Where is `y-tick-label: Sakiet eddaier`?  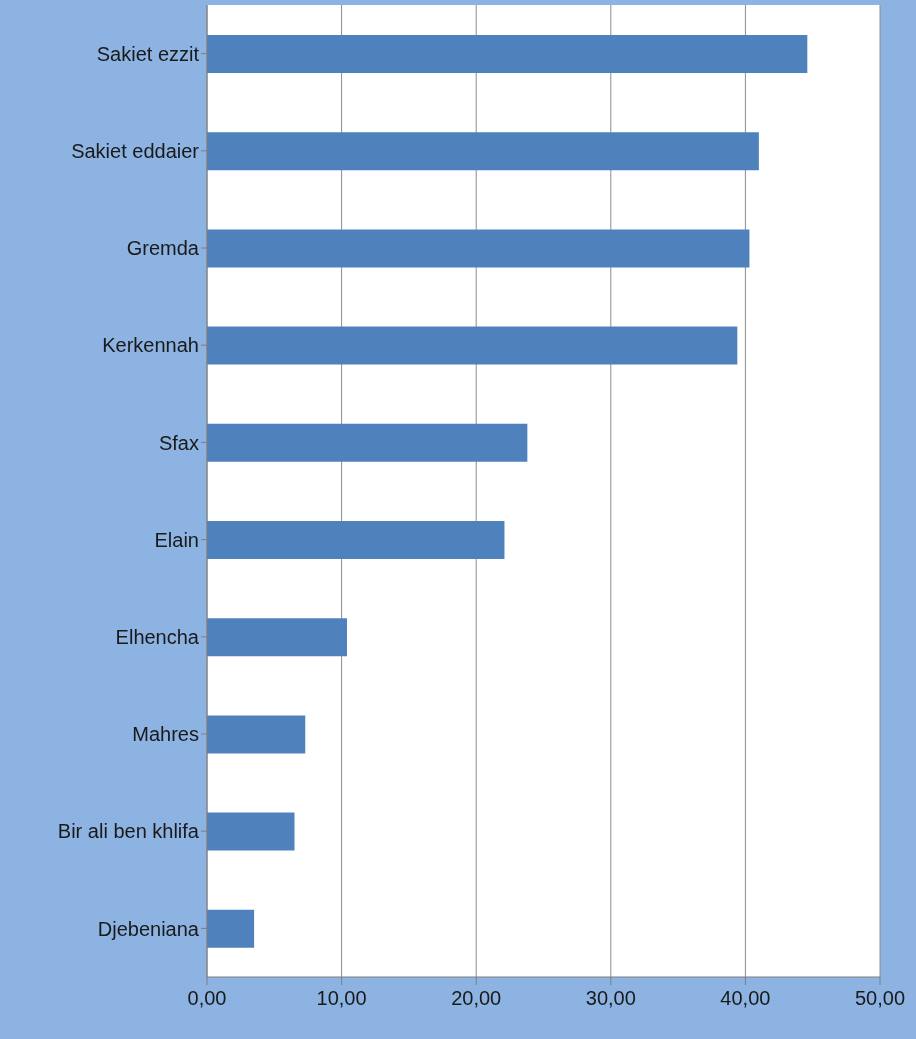
y-tick-label: Sakiet eddaier is located at coordinates (135, 150).